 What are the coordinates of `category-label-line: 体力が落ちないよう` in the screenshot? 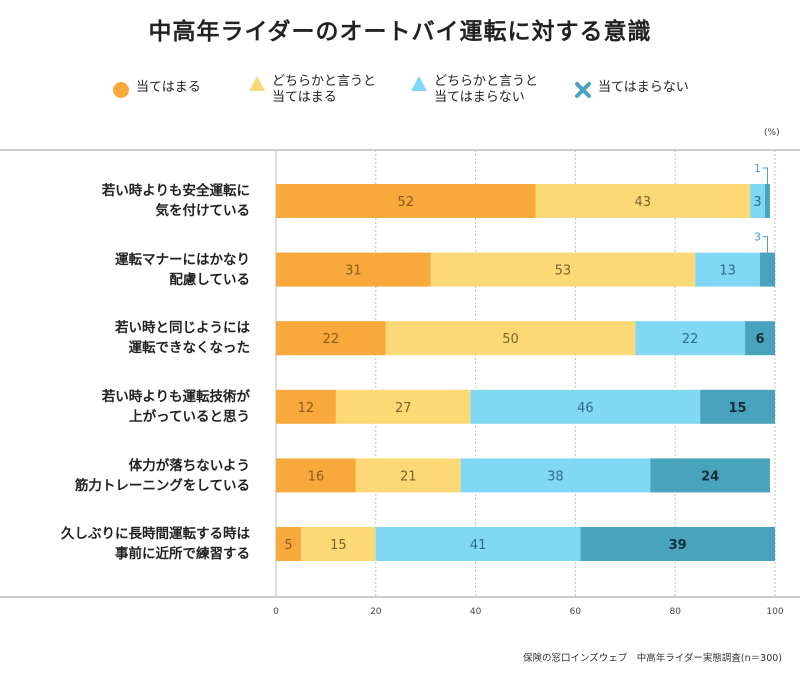 It's located at (189, 466).